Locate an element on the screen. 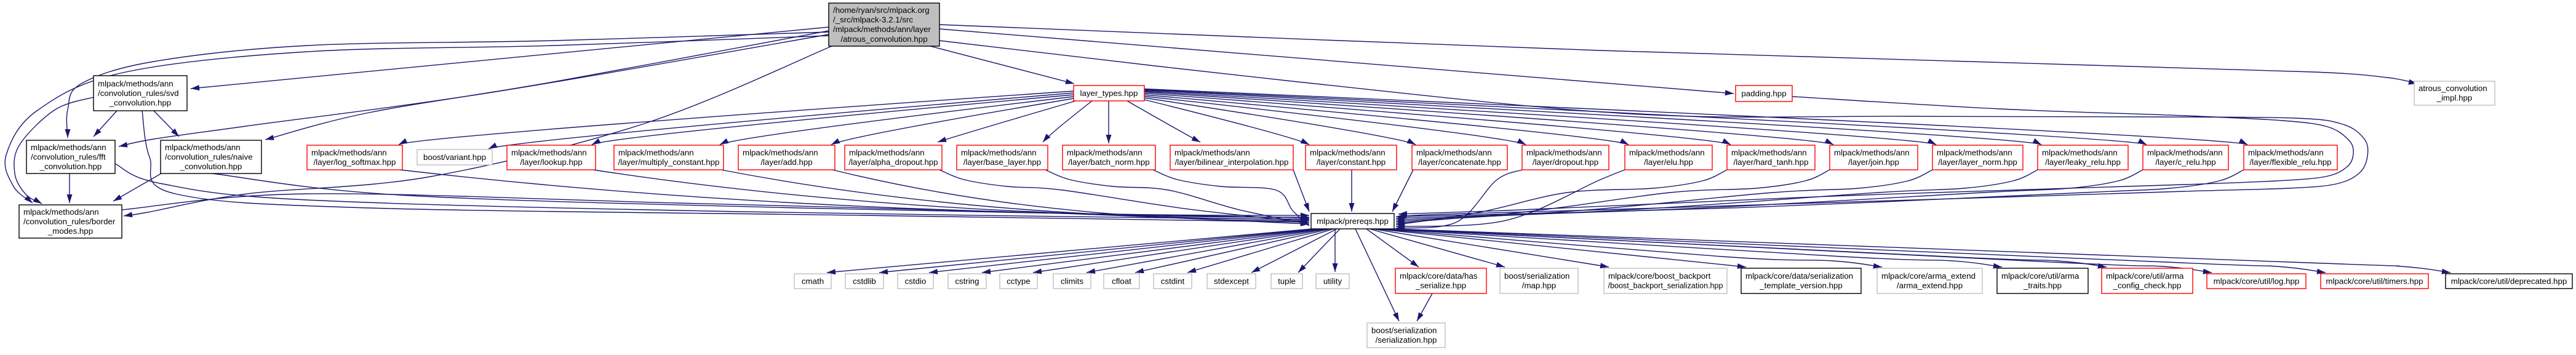  svg-text: /layer/constant.hpp is located at coordinates (1352, 162).